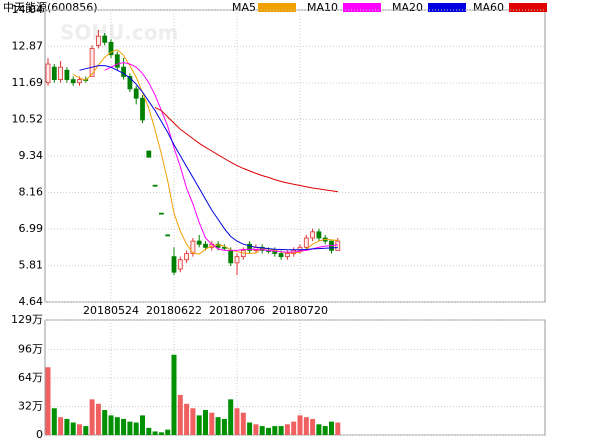 The width and height of the screenshot is (600, 440). Describe the element at coordinates (27, 319) in the screenshot. I see `volume-tick-label: 129万` at that location.